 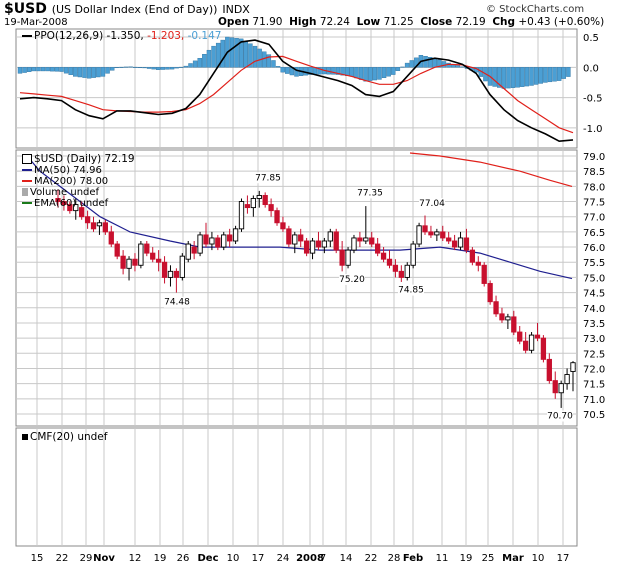 What do you see at coordinates (394, 558) in the screenshot?
I see `x-tick-label: 28` at bounding box center [394, 558].